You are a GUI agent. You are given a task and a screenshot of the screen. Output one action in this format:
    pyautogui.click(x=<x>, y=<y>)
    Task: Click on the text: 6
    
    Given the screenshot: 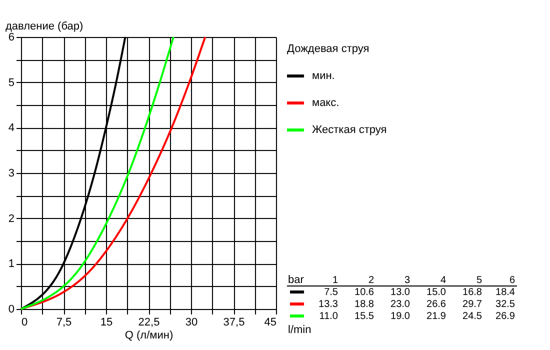 What is the action you would take?
    pyautogui.click(x=512, y=280)
    